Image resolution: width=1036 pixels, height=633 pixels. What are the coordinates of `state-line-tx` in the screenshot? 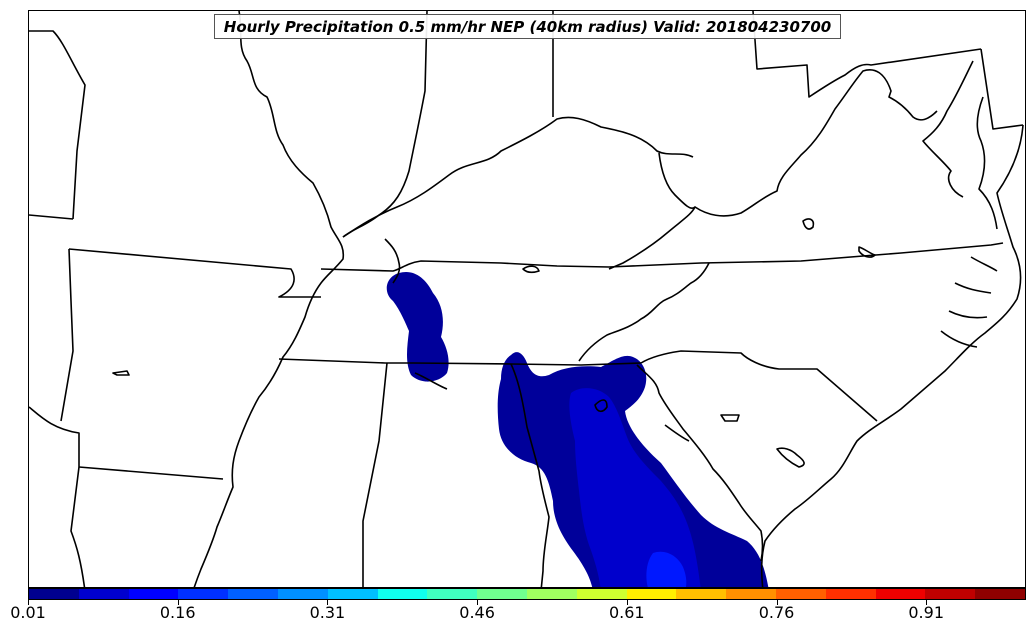 It's located at (57, 496).